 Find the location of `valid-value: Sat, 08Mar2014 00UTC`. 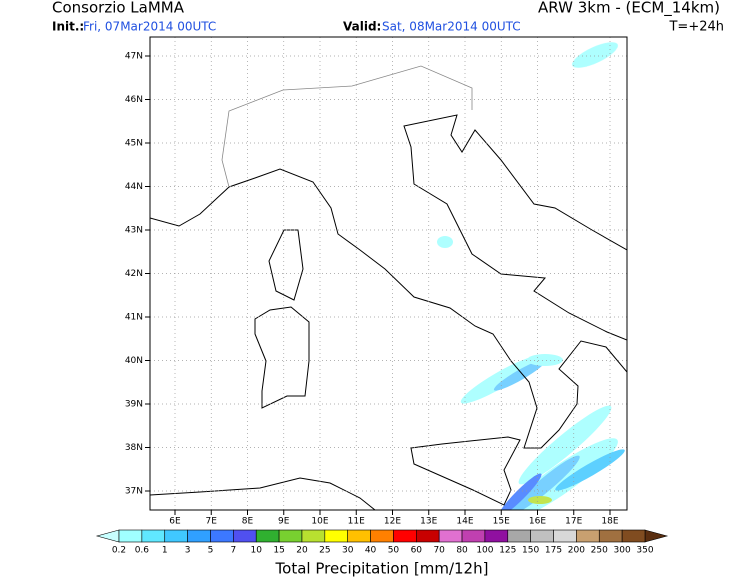

valid-value: Sat, 08Mar2014 00UTC is located at coordinates (451, 27).